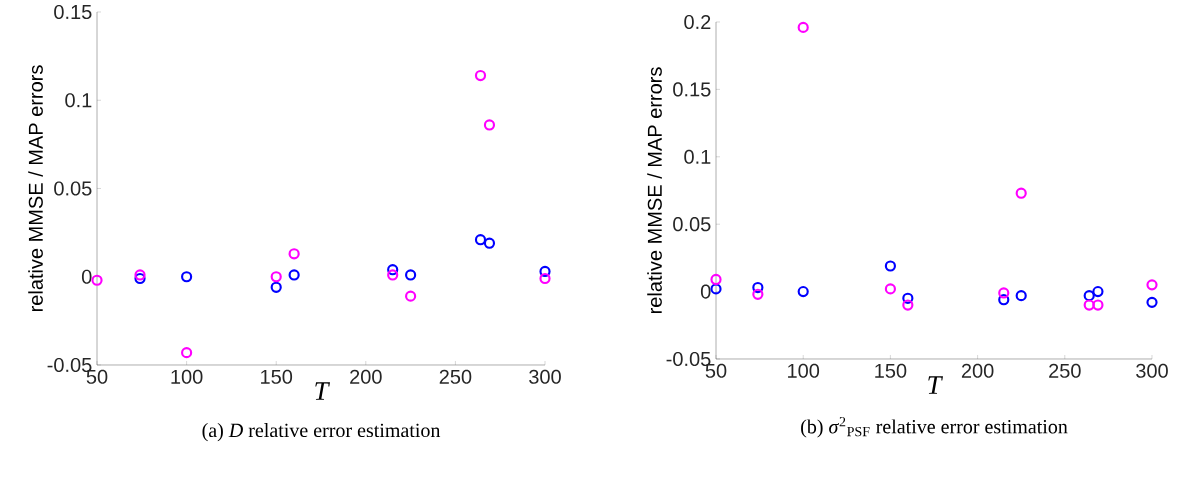  Describe the element at coordinates (934, 427) in the screenshot. I see `text: (b) σ$^{2}$$_{PSF}$ relative error estimation` at that location.